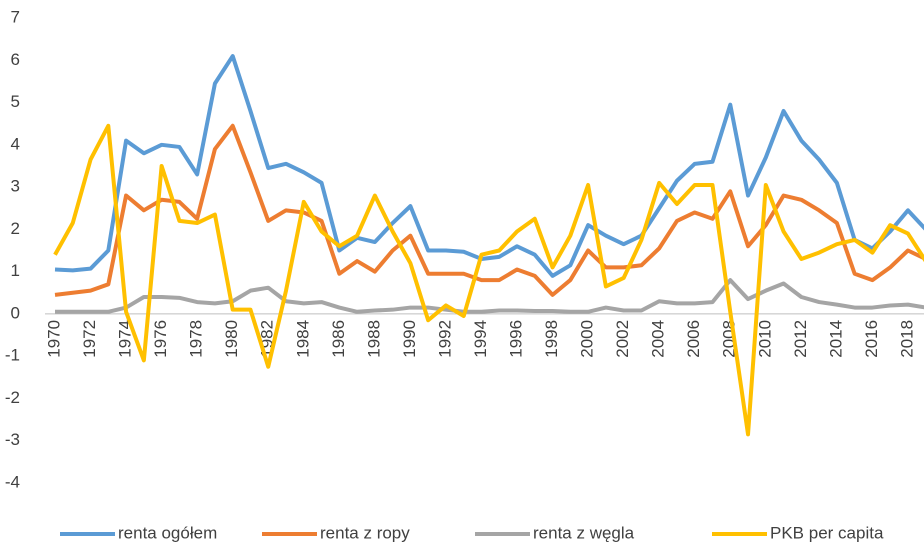  What do you see at coordinates (338, 339) in the screenshot?
I see `x-tick-label: 1986` at bounding box center [338, 339].